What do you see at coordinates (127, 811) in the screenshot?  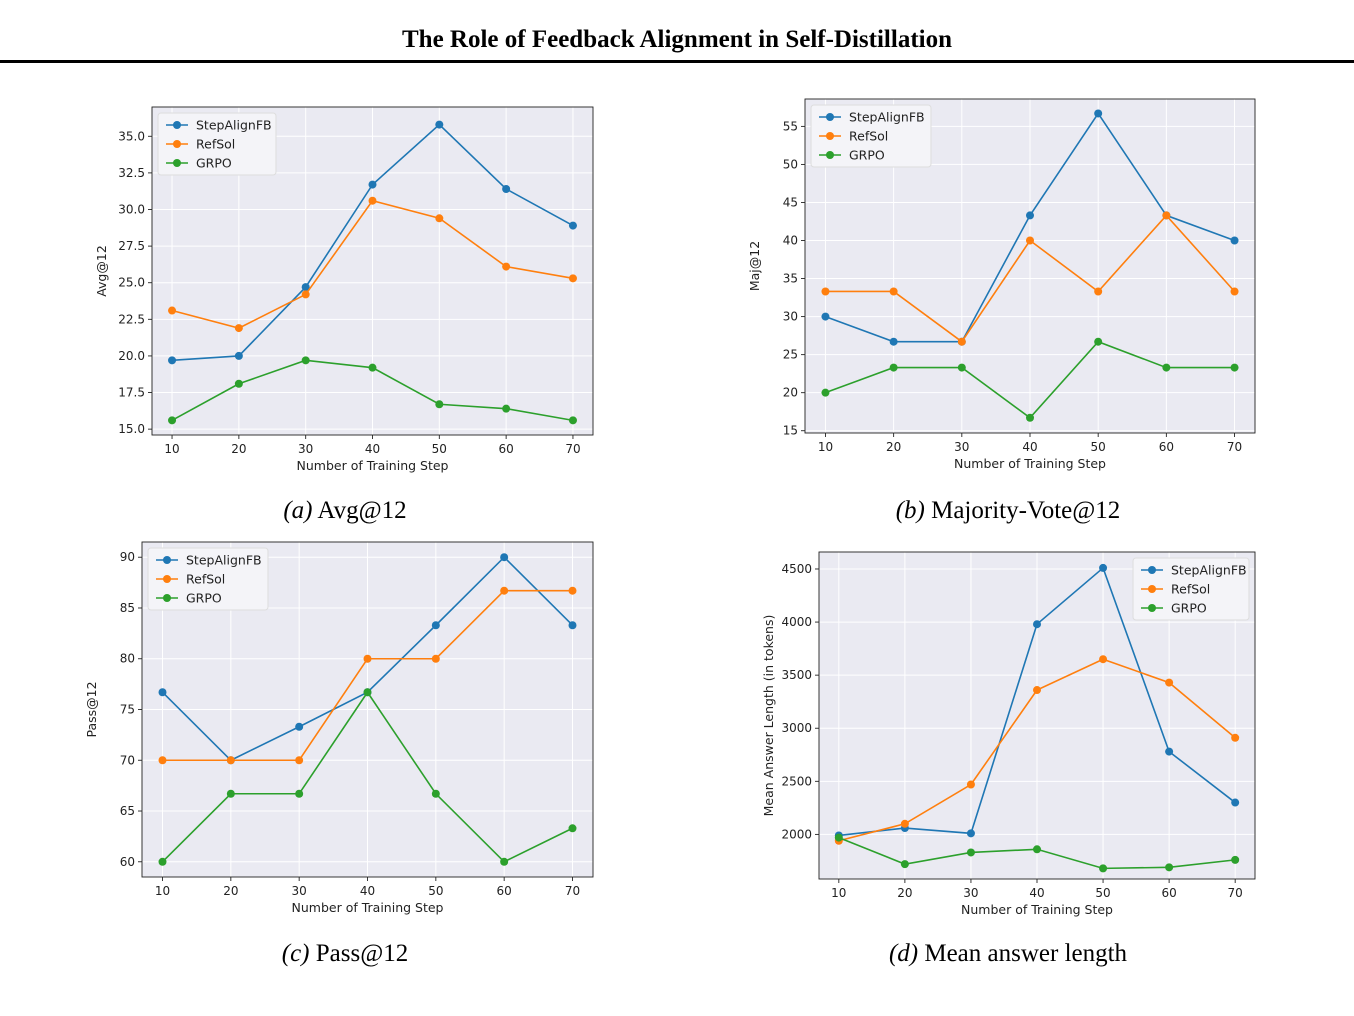 I see `y-tick-label: 65` at bounding box center [127, 811].